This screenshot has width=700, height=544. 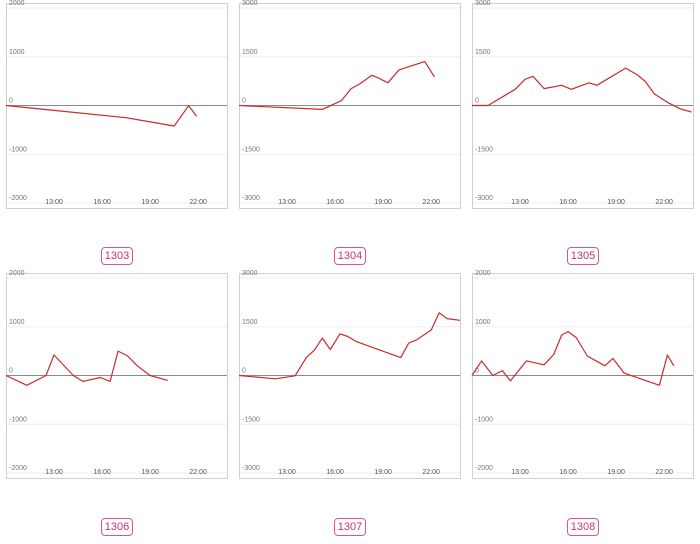 I want to click on chart-panel-1307: 3000 1500 0 -1500 -3000 13:00 16:00 19:00 22:00, so click(x=349, y=375).